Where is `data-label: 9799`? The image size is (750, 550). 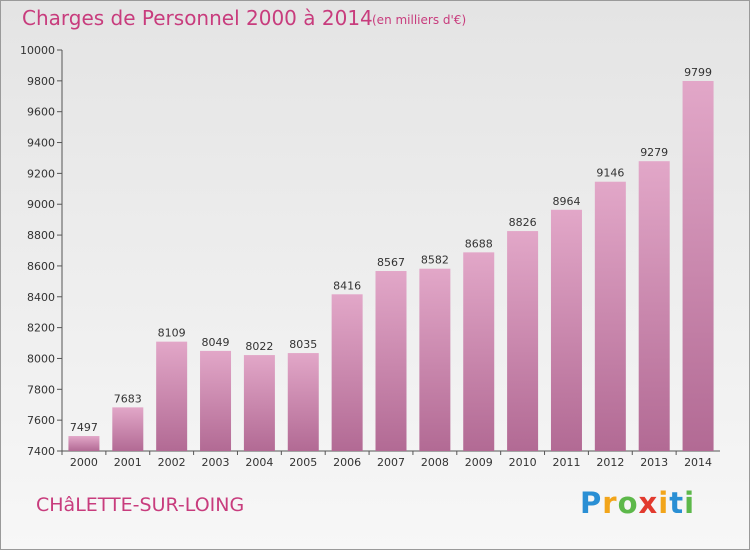
data-label: 9799 is located at coordinates (698, 72).